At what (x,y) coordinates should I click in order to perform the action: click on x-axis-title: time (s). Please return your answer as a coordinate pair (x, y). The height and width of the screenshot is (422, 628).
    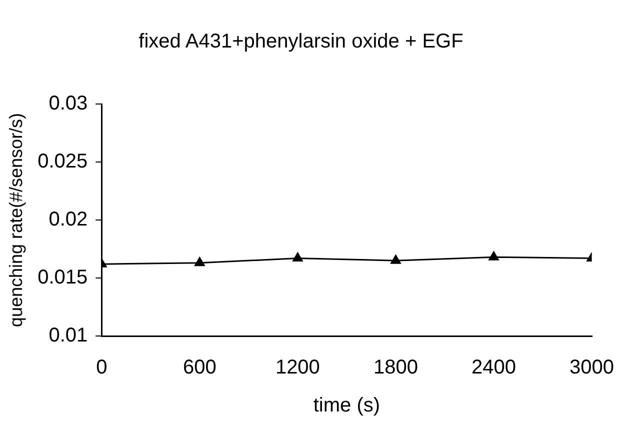
    Looking at the image, I should click on (346, 405).